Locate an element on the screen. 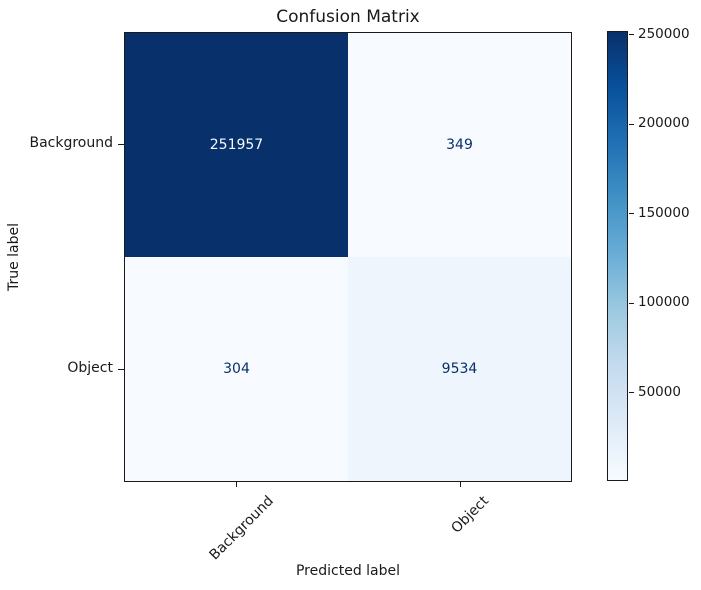 This screenshot has width=701, height=590. x-tick-label-object: Object is located at coordinates (470, 515).